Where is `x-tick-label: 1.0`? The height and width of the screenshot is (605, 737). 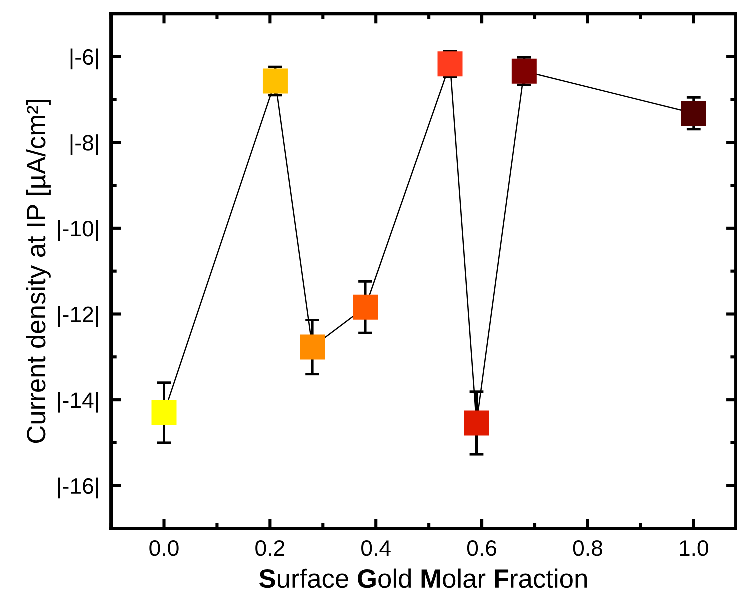
x-tick-label: 1.0 is located at coordinates (694, 548).